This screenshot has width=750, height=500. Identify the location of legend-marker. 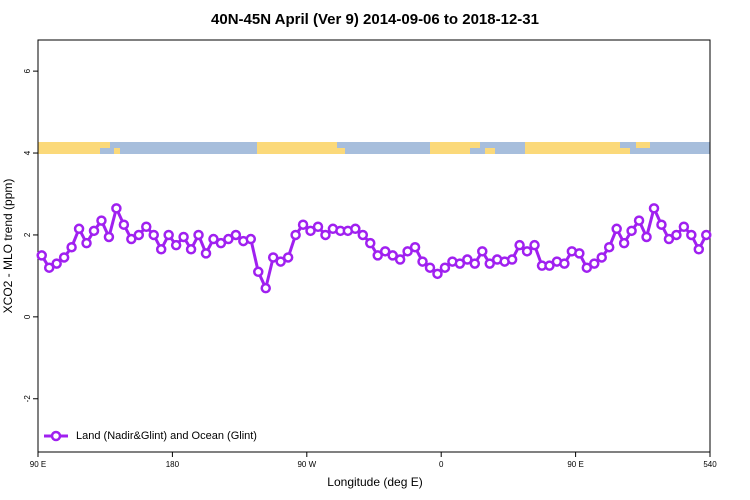
(56, 436).